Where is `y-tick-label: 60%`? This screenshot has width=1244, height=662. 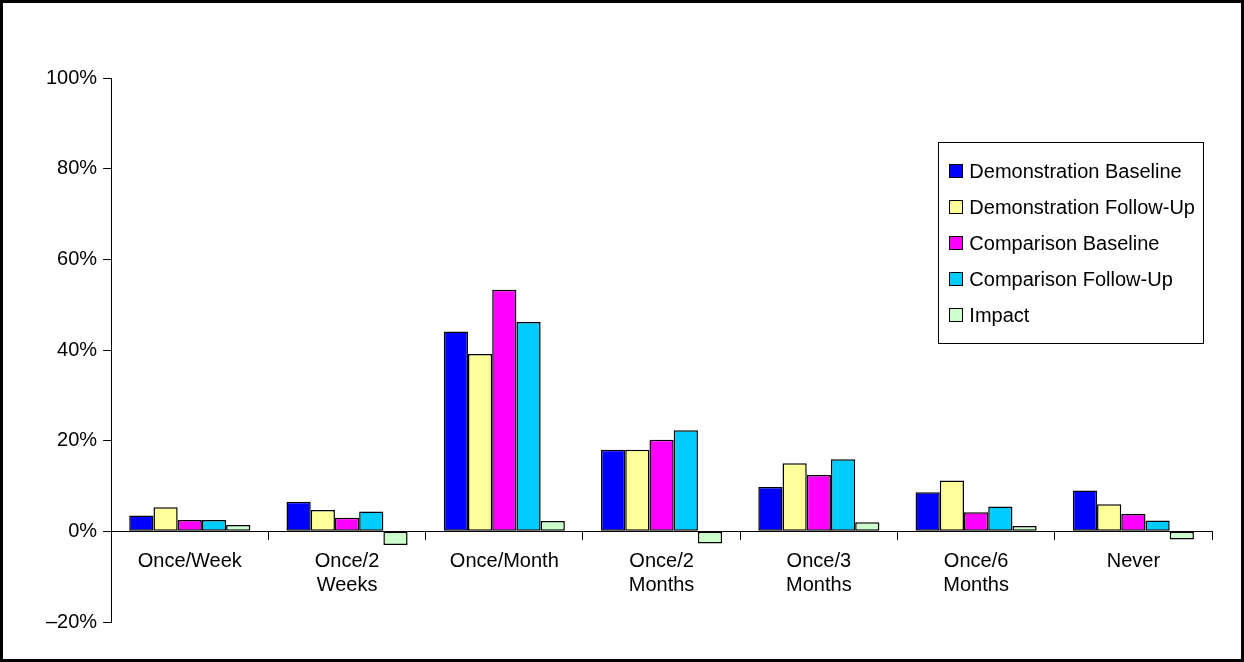
y-tick-label: 60% is located at coordinates (77, 257).